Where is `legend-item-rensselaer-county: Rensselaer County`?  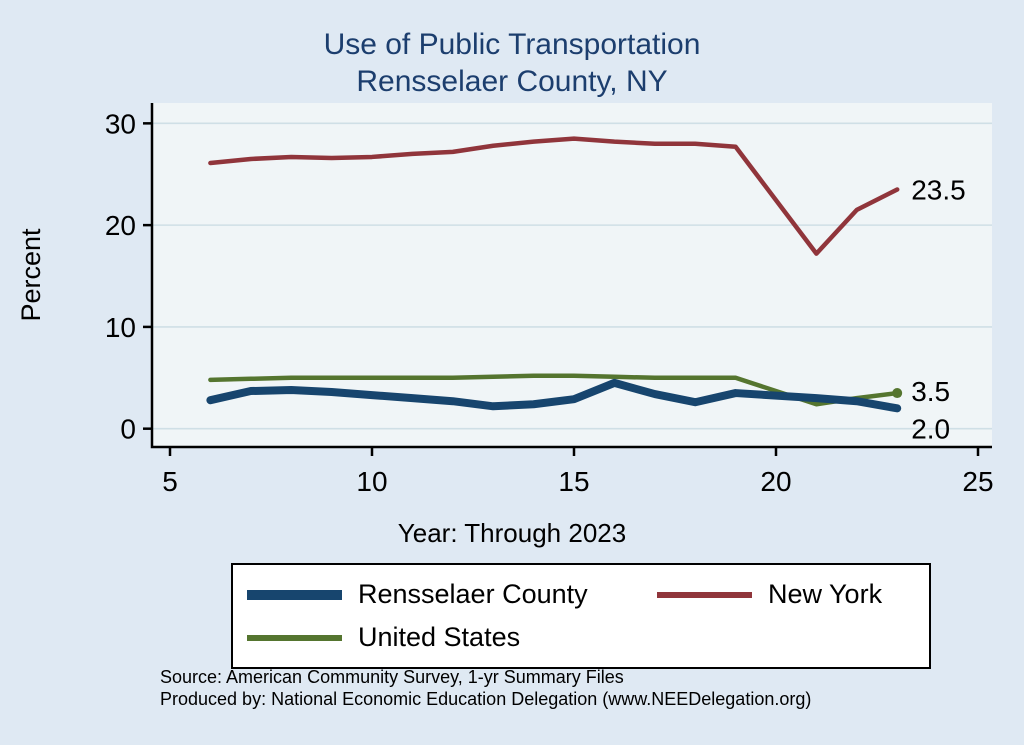 legend-item-rensselaer-county: Rensselaer County is located at coordinates (452, 594).